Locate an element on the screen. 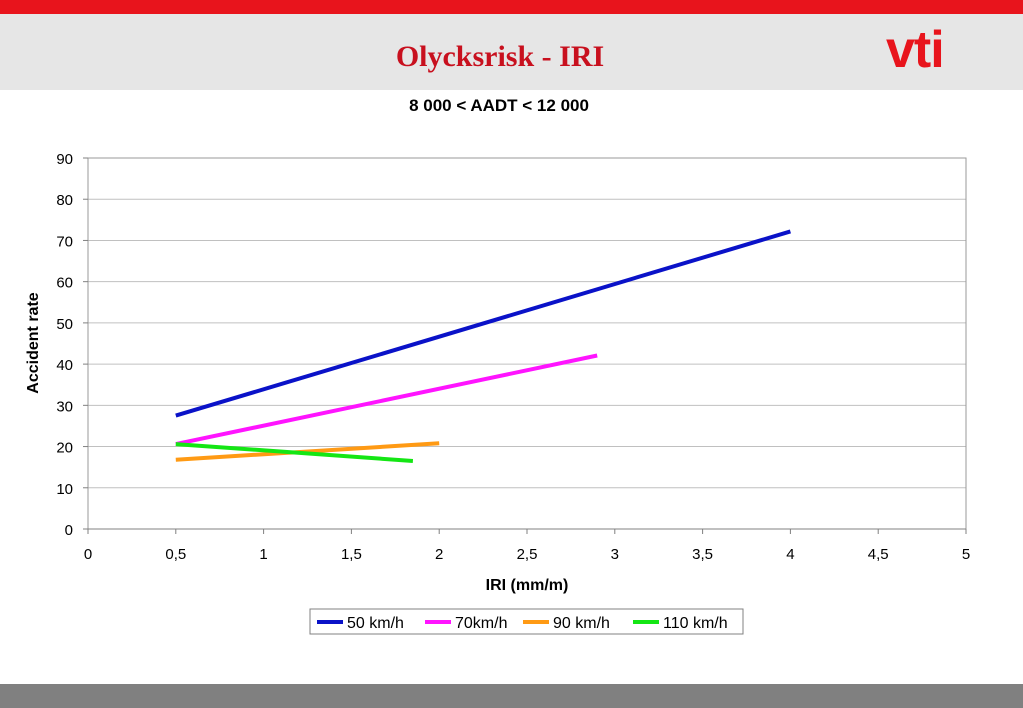 The image size is (1023, 708). x-tick-label: 5 is located at coordinates (966, 554).